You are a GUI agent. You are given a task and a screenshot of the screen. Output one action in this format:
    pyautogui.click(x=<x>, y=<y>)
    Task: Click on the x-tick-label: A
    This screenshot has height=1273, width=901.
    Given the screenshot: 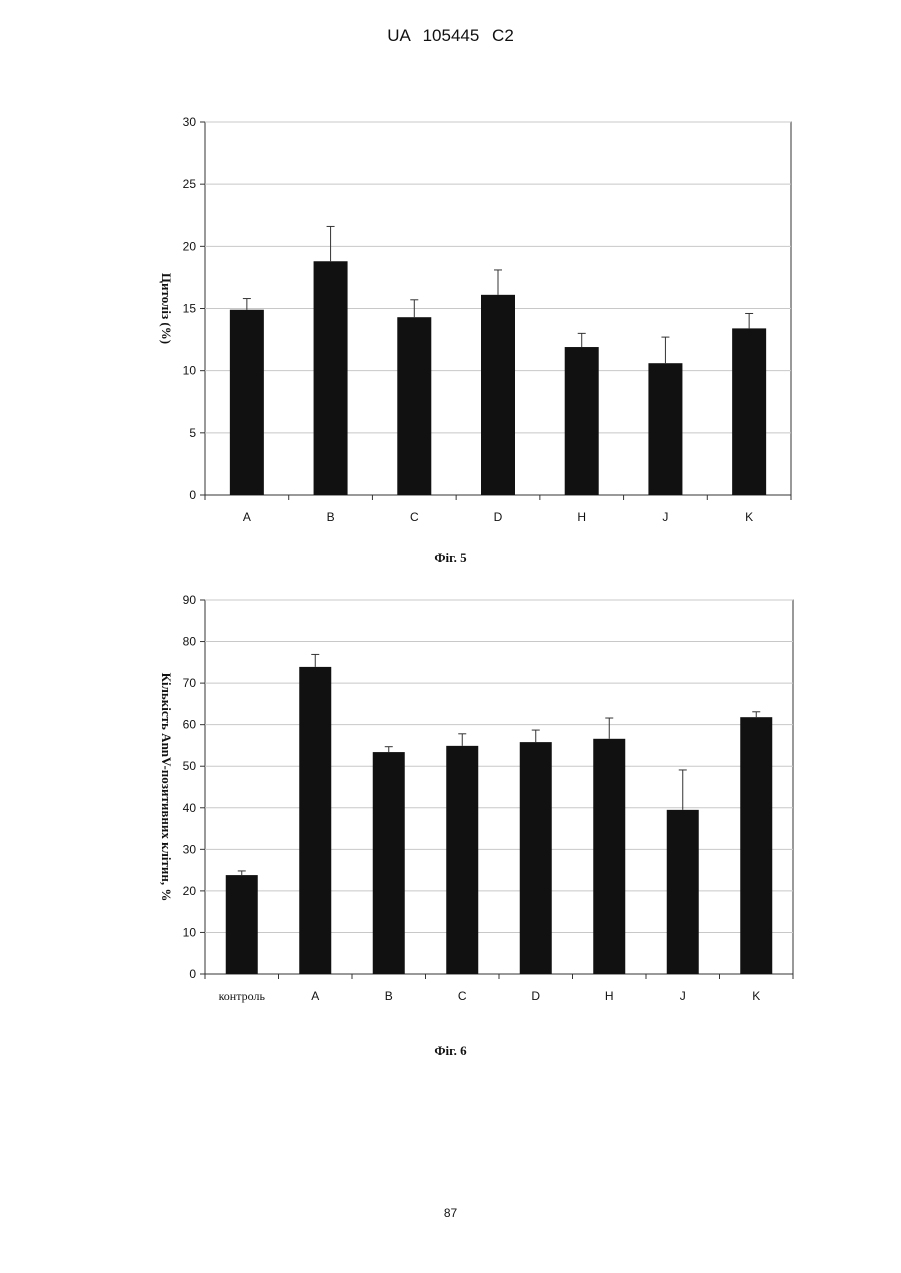 What is the action you would take?
    pyautogui.click(x=315, y=996)
    